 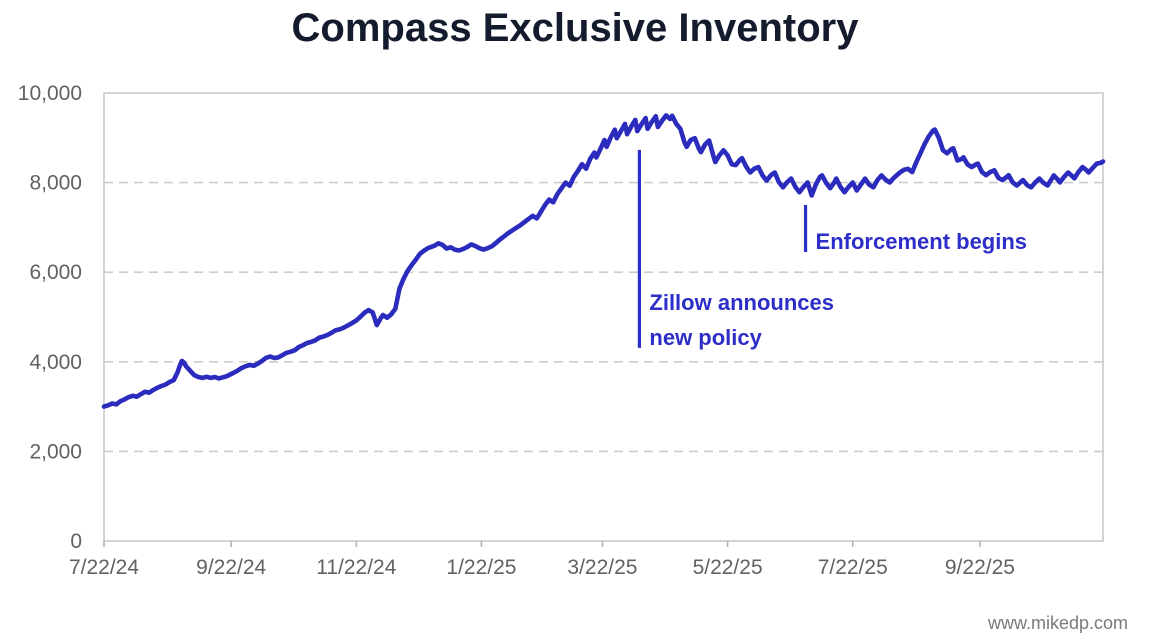 What do you see at coordinates (853, 567) in the screenshot?
I see `x-axis-tick-label: 7/22/25` at bounding box center [853, 567].